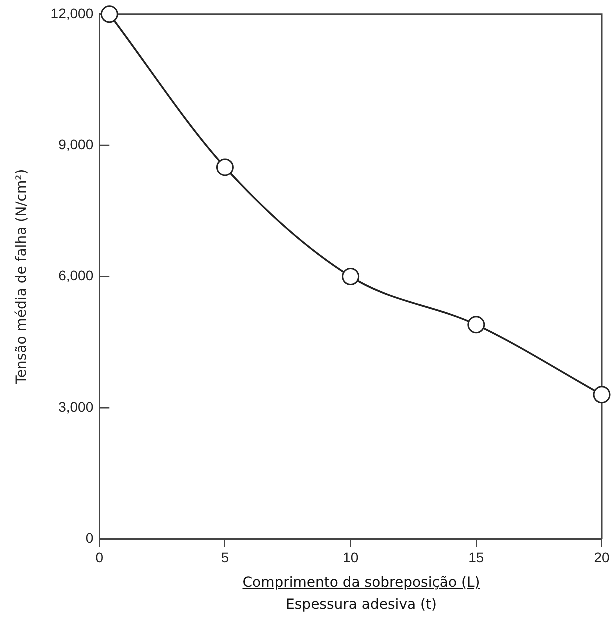 Image resolution: width=614 pixels, height=628 pixels. I want to click on y-tick-label: 12,000, so click(72, 13).